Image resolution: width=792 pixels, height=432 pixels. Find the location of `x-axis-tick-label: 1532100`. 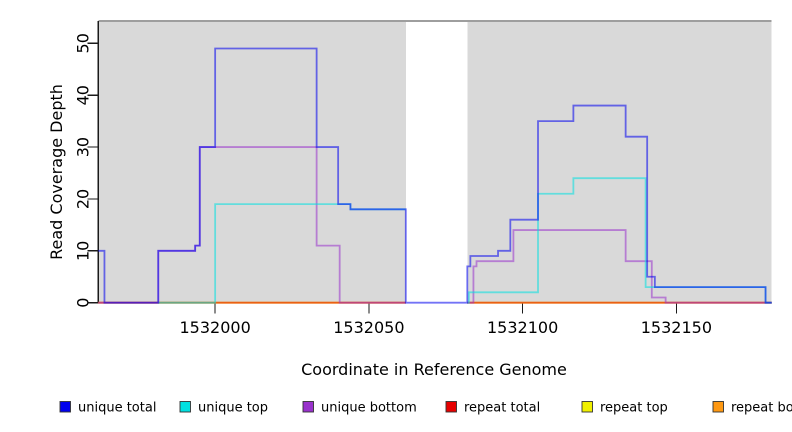

x-axis-tick-label: 1532100 is located at coordinates (522, 327).